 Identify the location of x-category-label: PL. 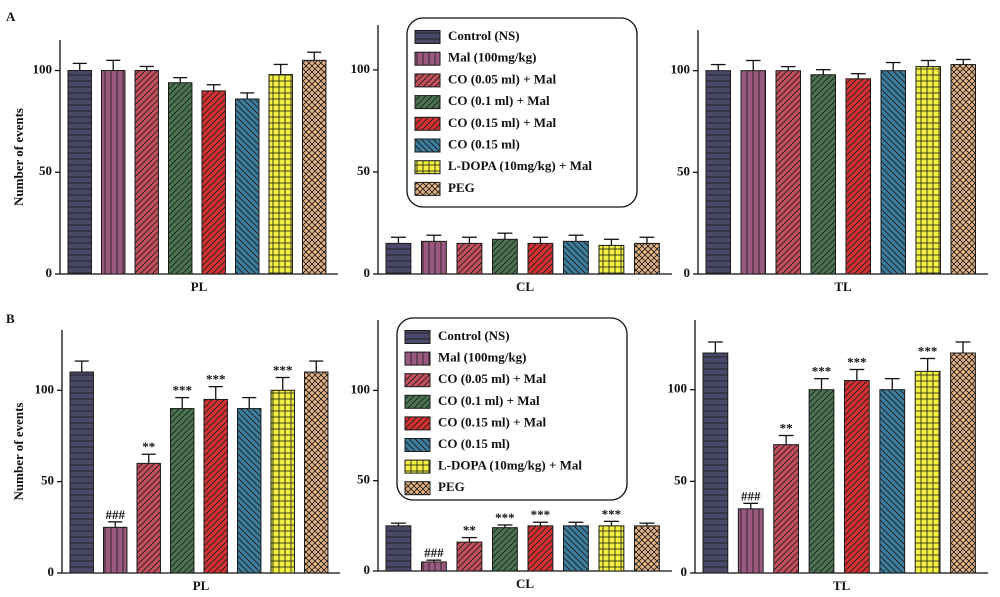
(199, 286).